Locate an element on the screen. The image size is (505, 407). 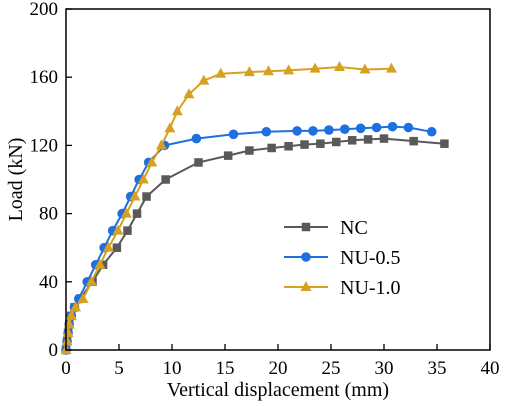
data-point-NU-1.0-11 is located at coordinates (126, 212).